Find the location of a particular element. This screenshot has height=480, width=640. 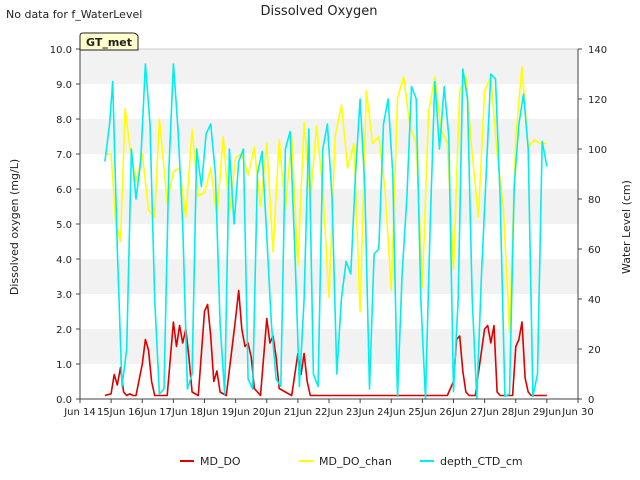

legend: MD_DO MD_DO_chan depth_CTD_cm is located at coordinates (351, 461).